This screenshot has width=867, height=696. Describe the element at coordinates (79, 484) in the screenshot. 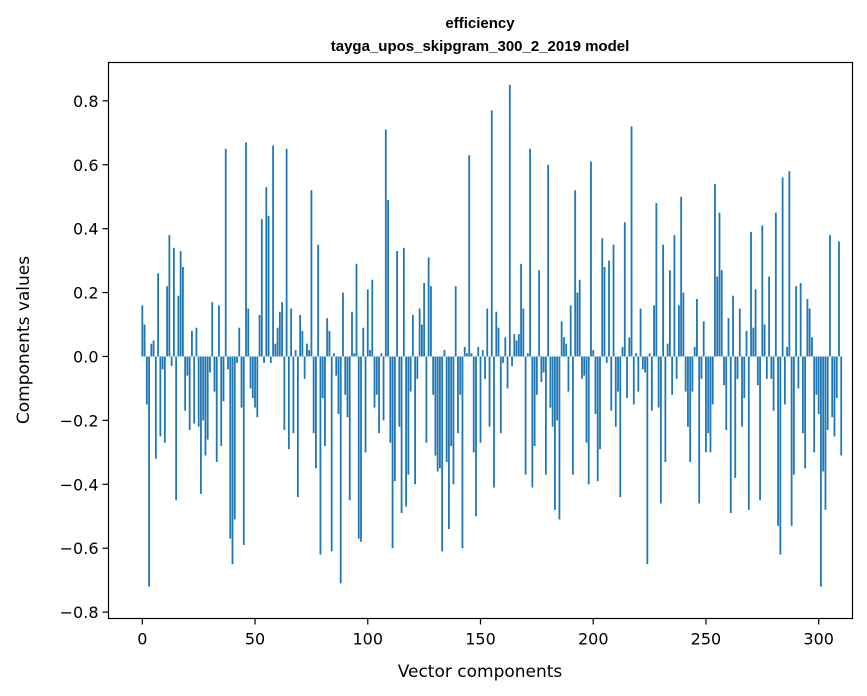

I see `y-tick-label: −0.4` at that location.